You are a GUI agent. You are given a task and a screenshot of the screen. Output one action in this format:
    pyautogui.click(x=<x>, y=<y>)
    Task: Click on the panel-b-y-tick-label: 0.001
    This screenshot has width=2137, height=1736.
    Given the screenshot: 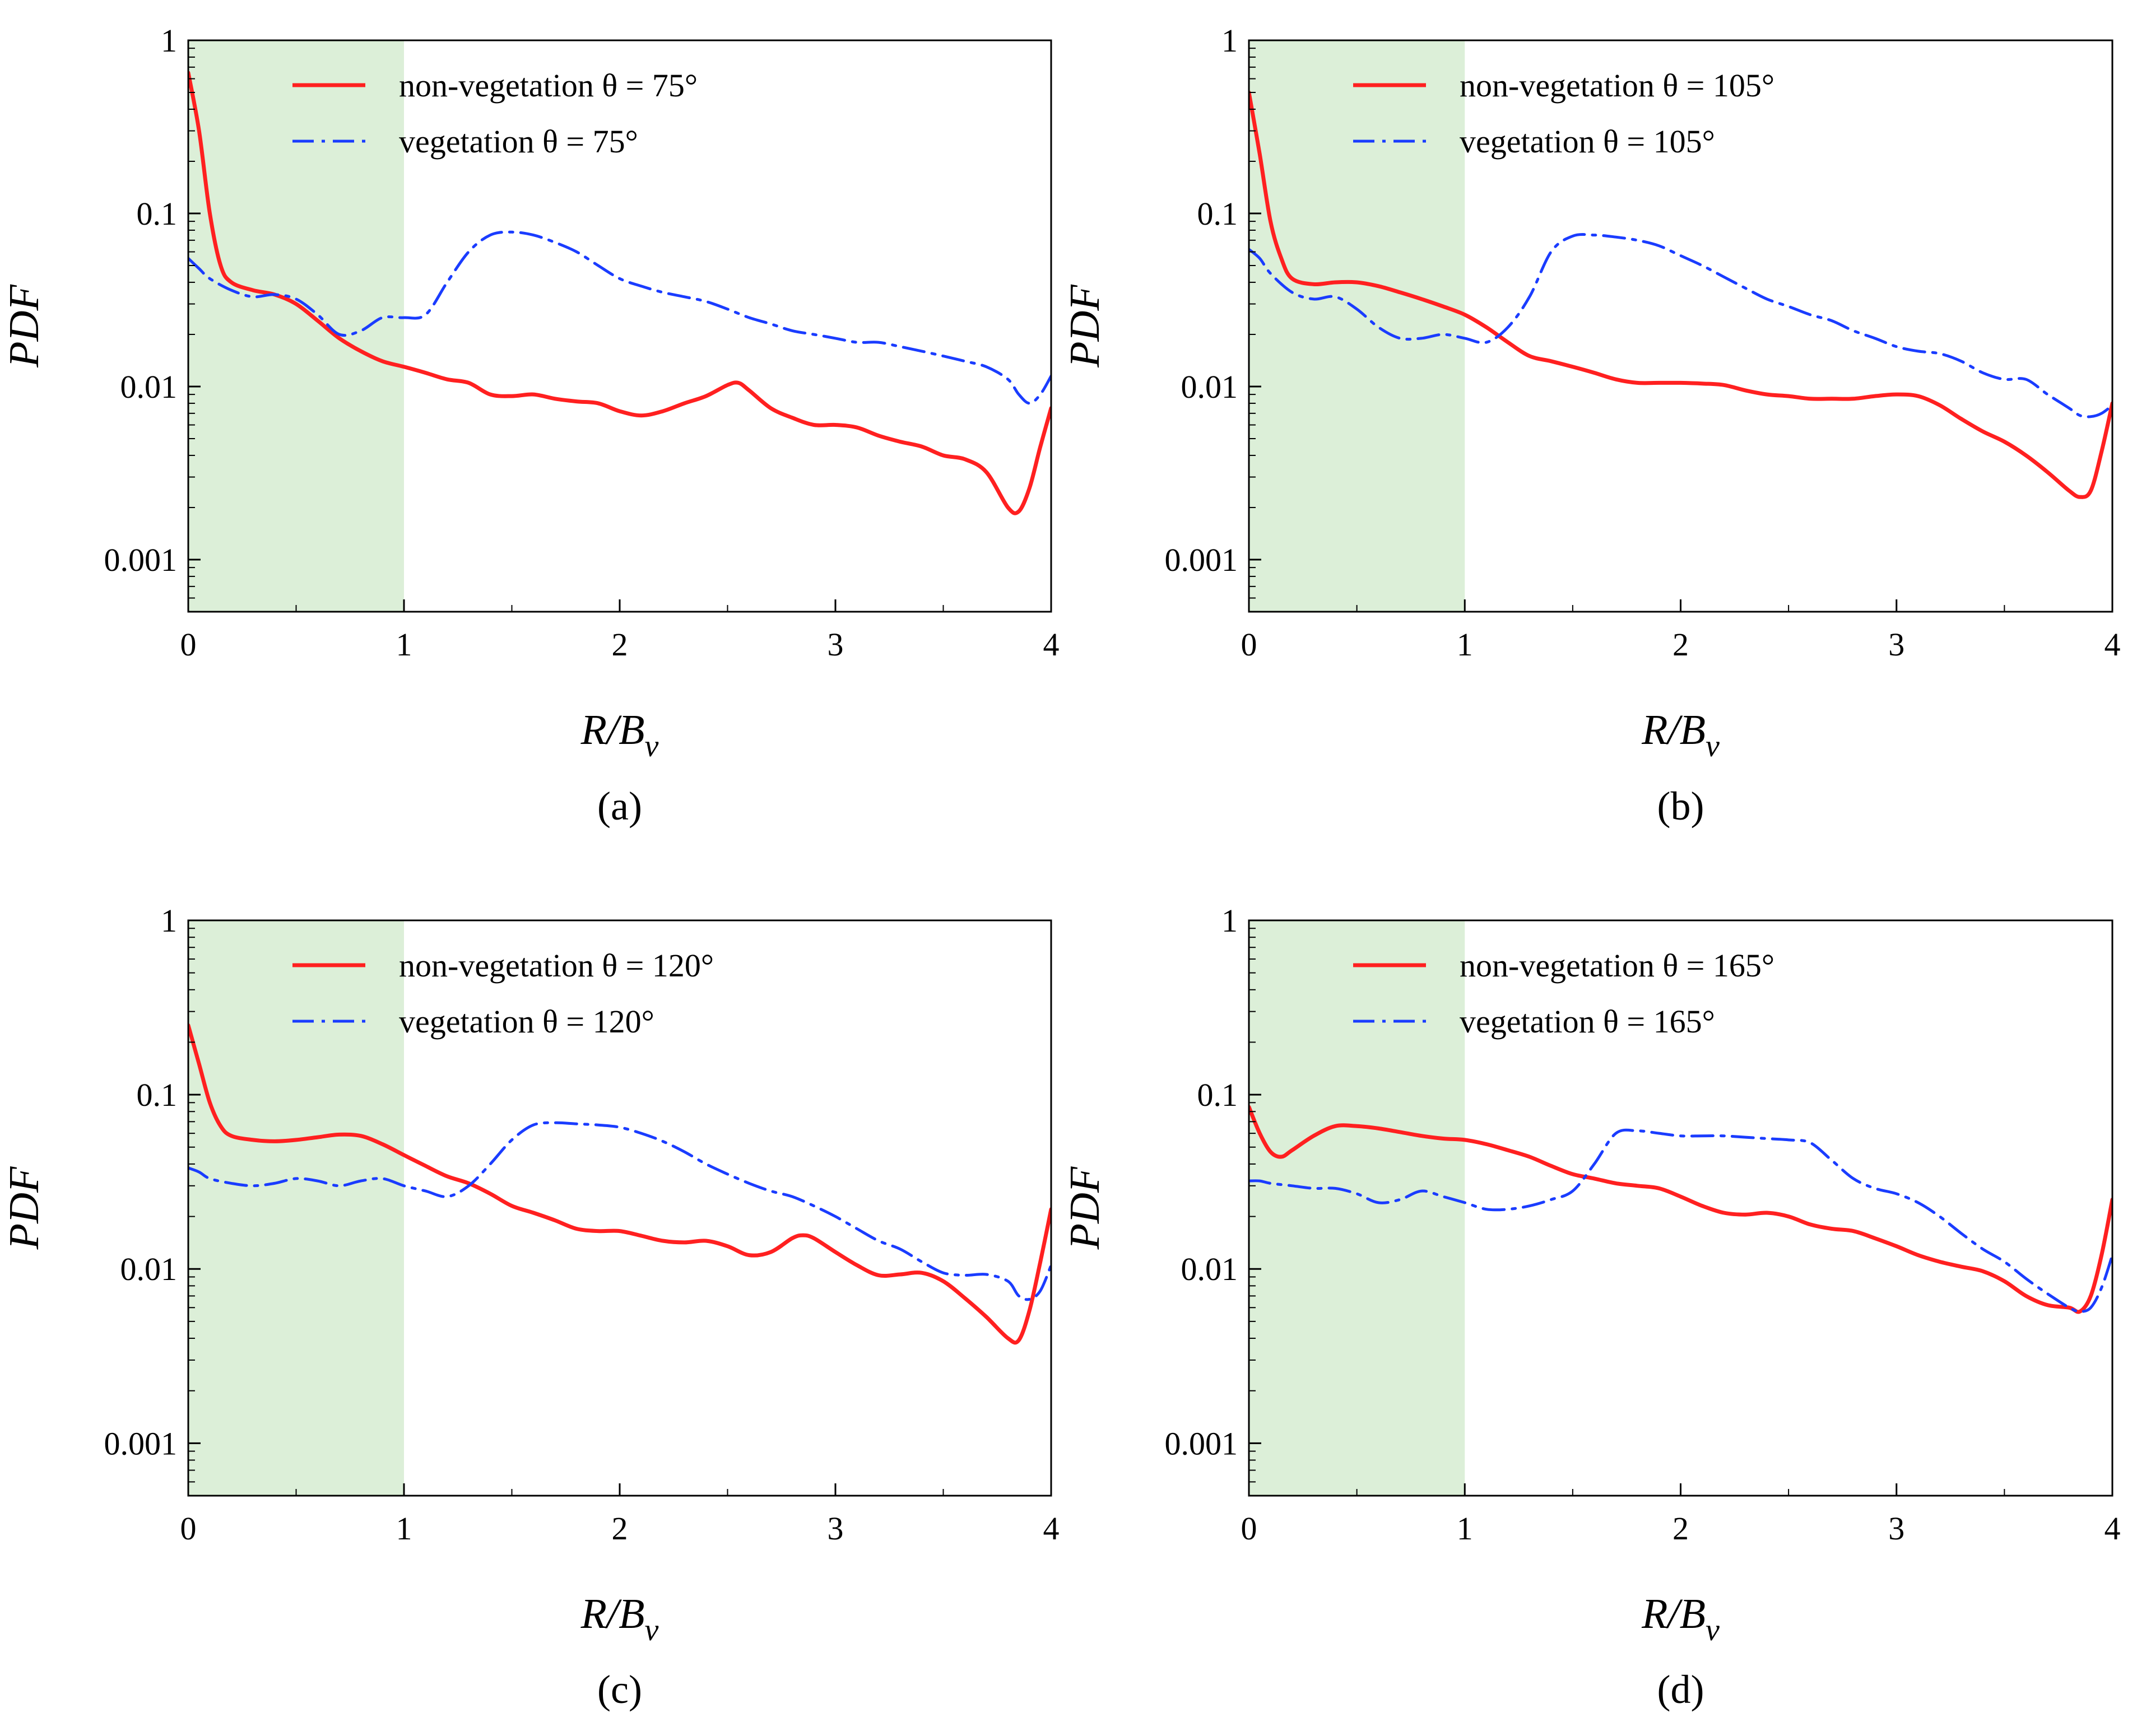 What is the action you would take?
    pyautogui.click(x=1201, y=560)
    